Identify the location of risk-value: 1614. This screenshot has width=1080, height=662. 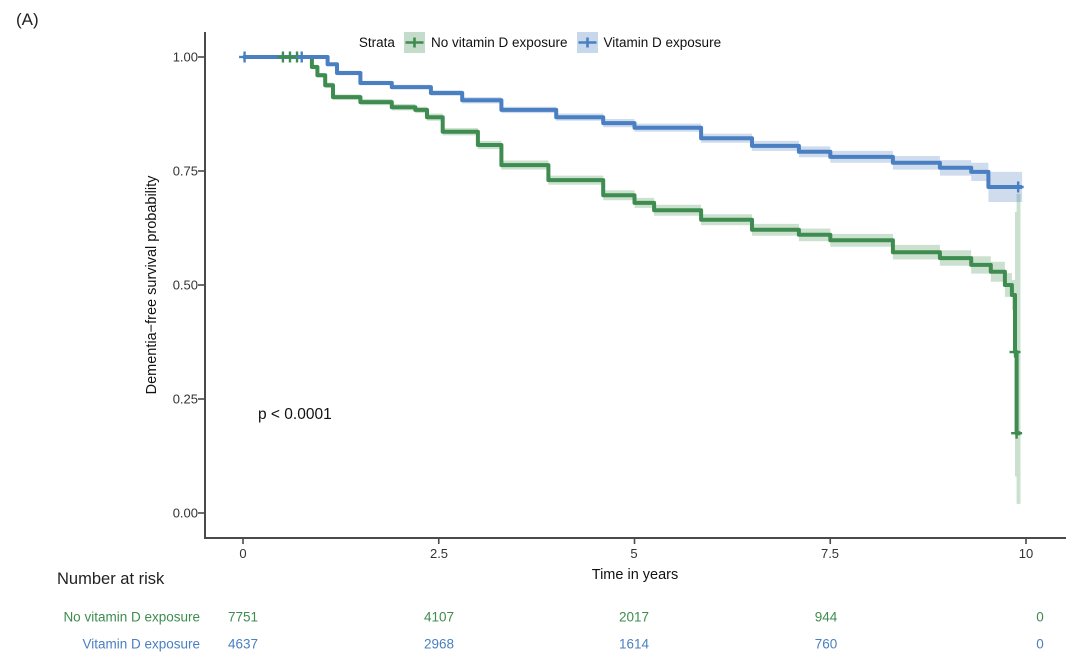
(634, 644).